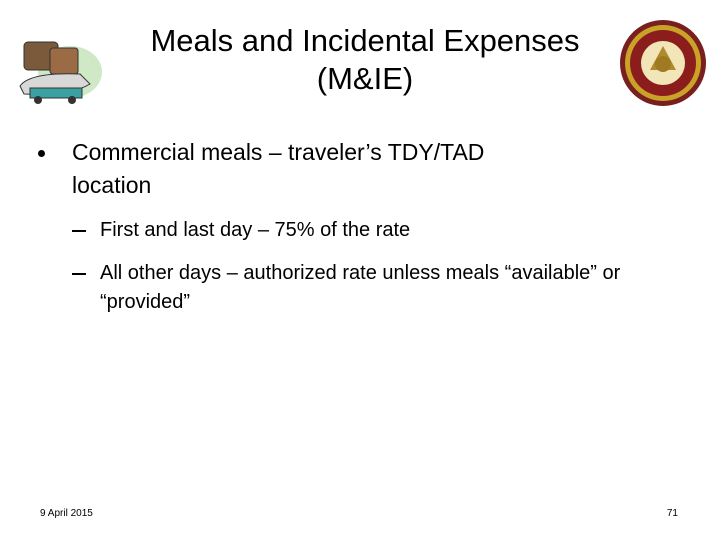 This screenshot has height=540, width=720. What do you see at coordinates (255, 230) in the screenshot?
I see `sub-bullet-text: First and last day – 75% of the rate` at bounding box center [255, 230].